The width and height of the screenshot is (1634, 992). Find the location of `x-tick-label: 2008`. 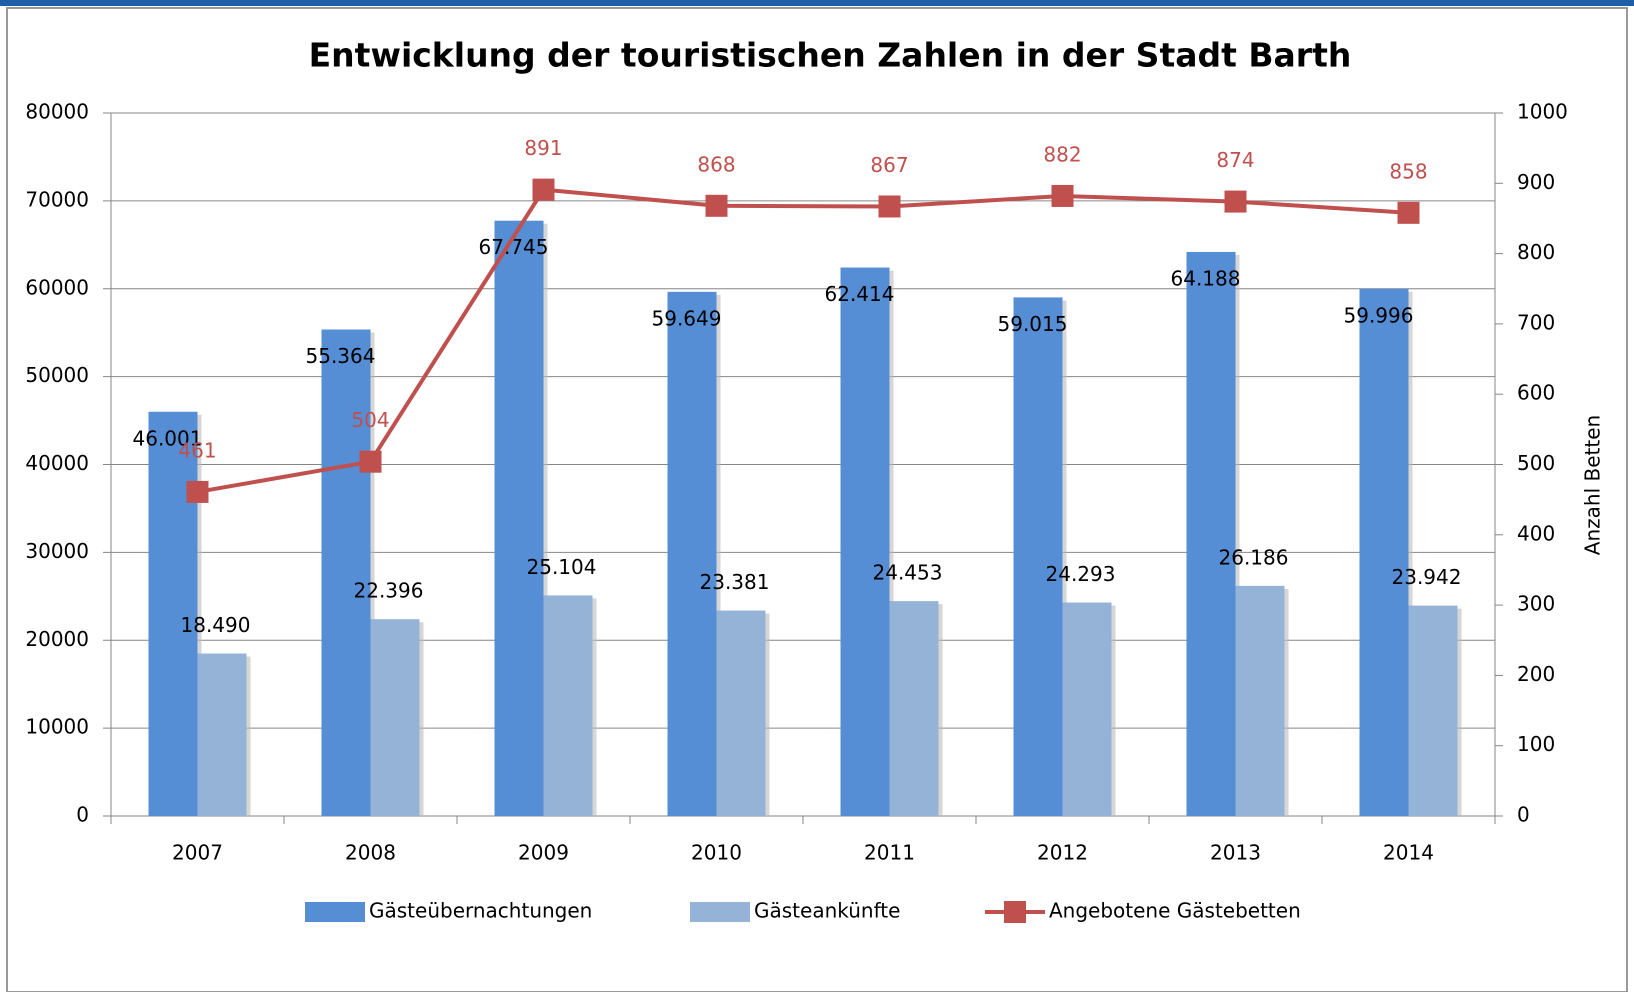

x-tick-label: 2008 is located at coordinates (370, 853).